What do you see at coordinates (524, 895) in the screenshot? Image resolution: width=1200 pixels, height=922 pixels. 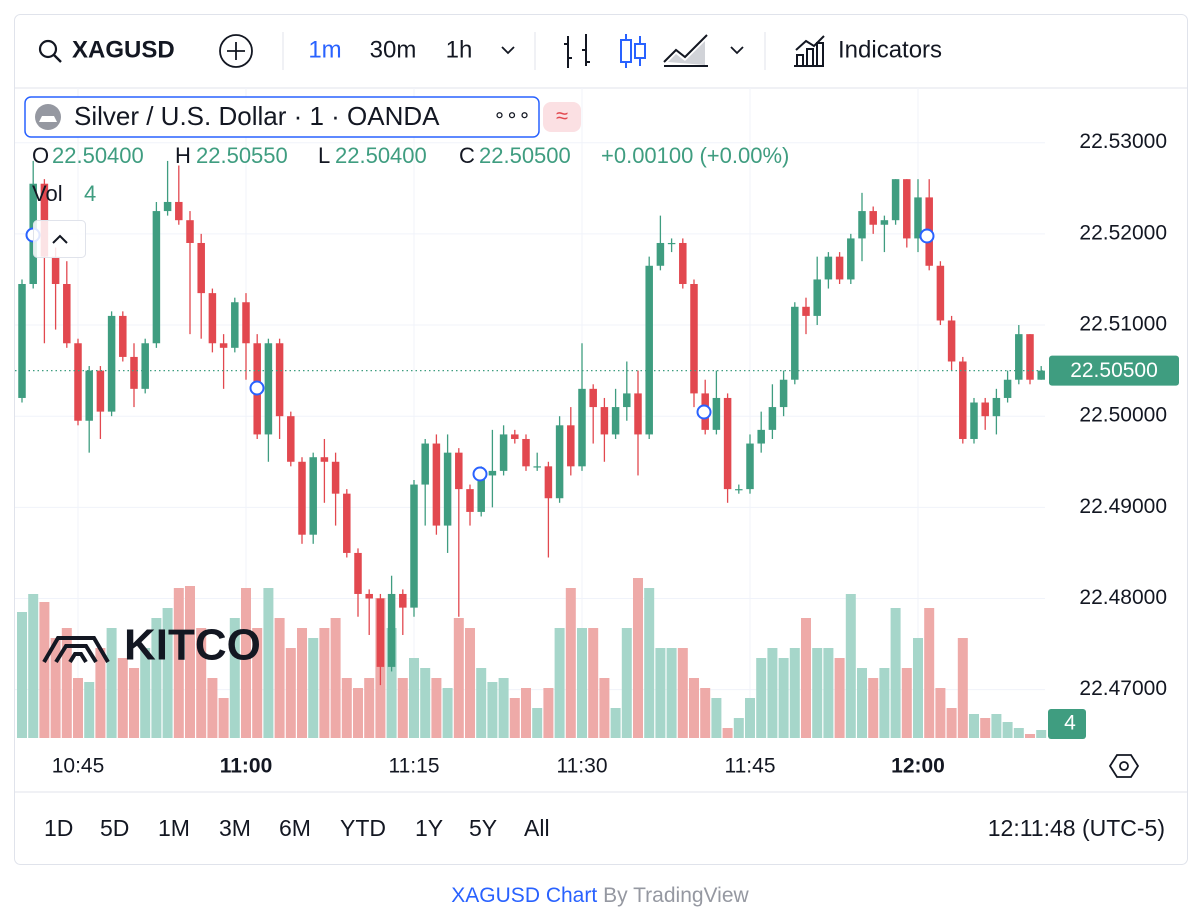 I see `footer-link: XAGUSD Chart` at bounding box center [524, 895].